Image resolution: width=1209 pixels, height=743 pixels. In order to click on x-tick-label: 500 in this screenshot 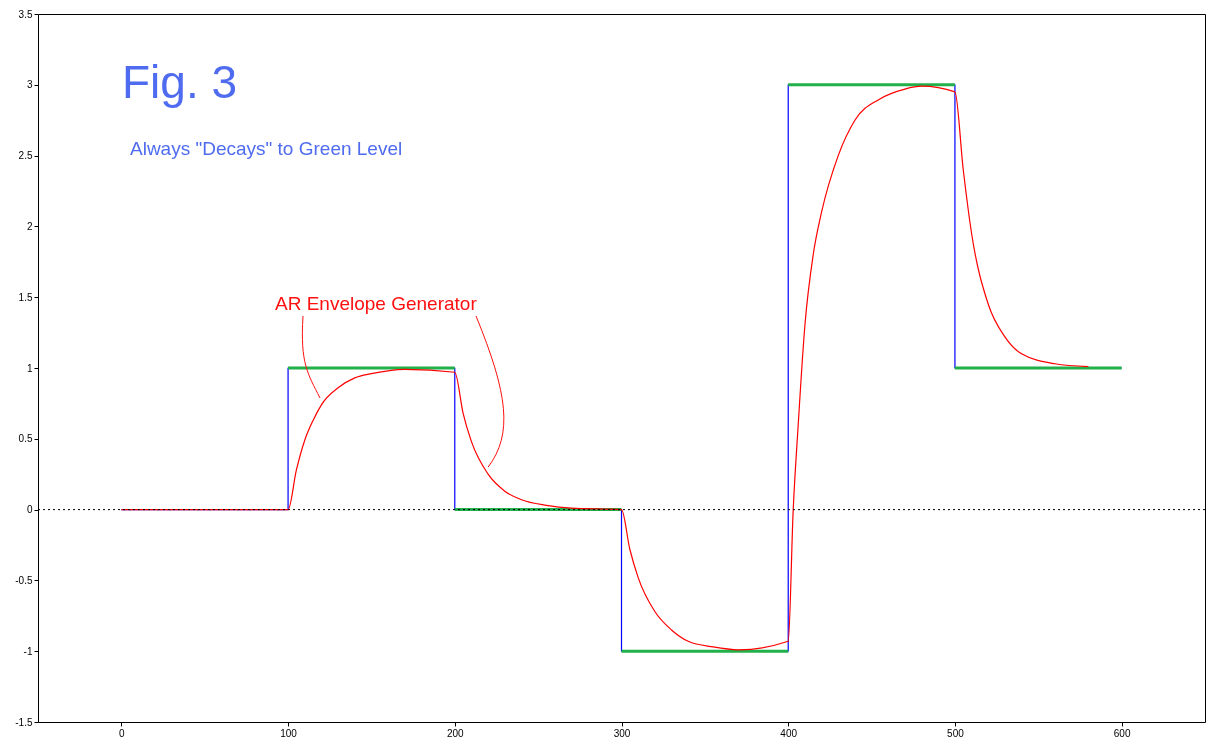, I will do `click(956, 733)`.